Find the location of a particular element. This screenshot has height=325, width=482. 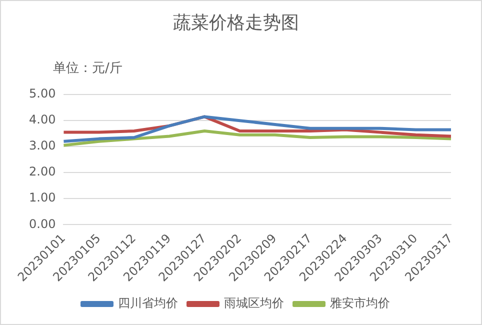

legend-label: 四川省均价 is located at coordinates (148, 303).